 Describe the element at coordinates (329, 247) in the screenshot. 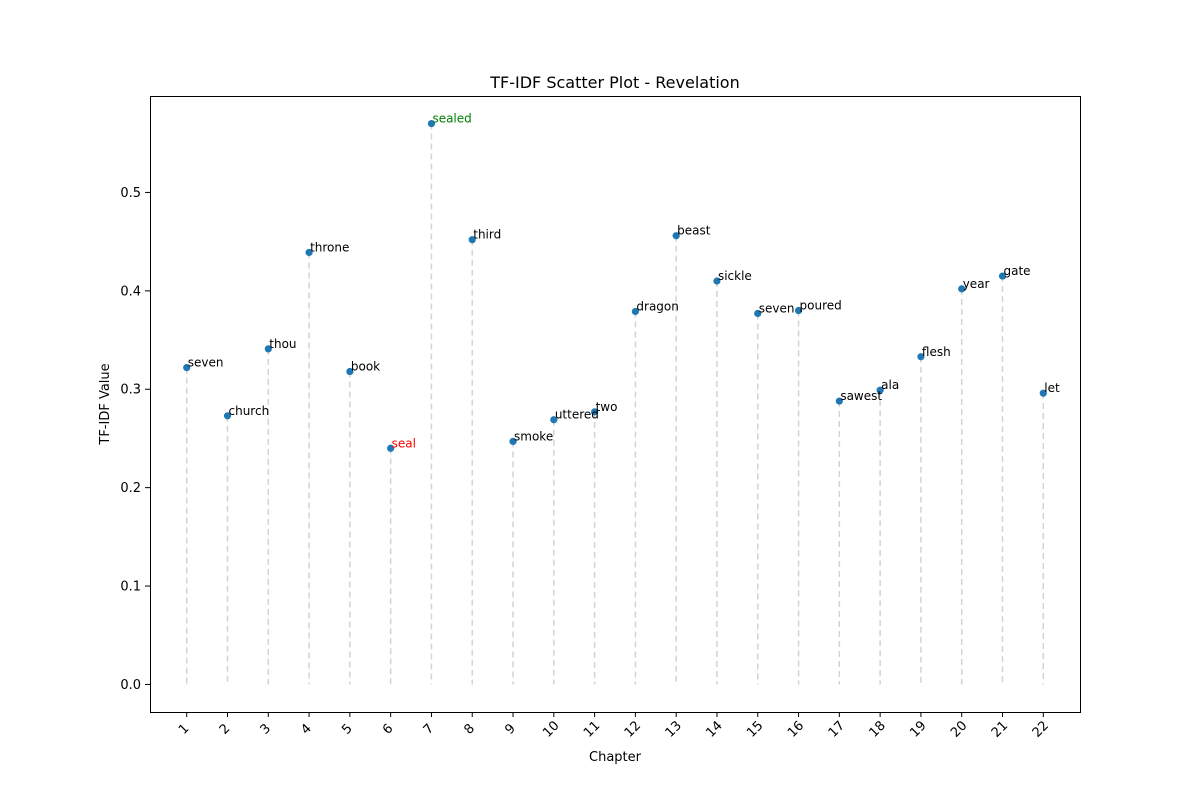

I see `point-label: throne` at that location.